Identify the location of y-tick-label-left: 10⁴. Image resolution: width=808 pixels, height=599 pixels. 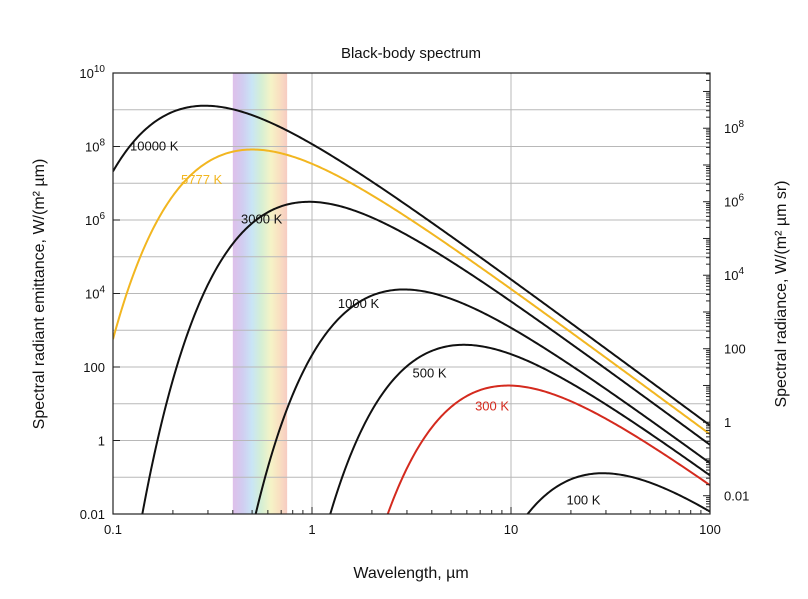
(95, 293).